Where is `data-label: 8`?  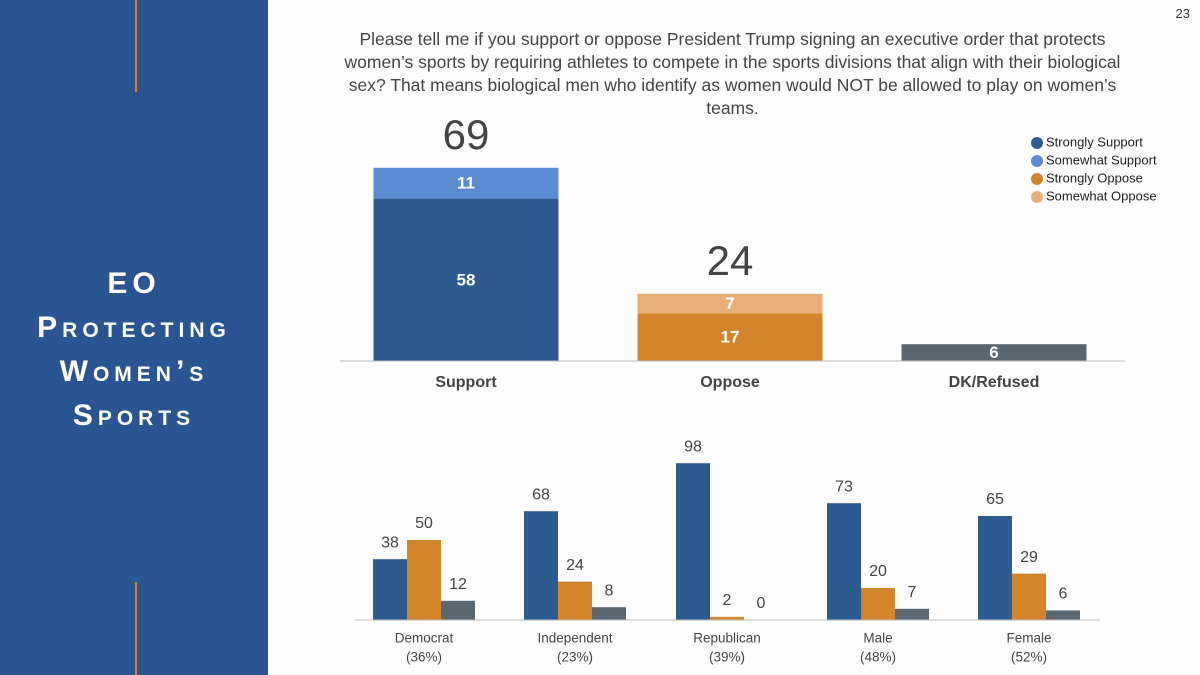 data-label: 8 is located at coordinates (609, 590).